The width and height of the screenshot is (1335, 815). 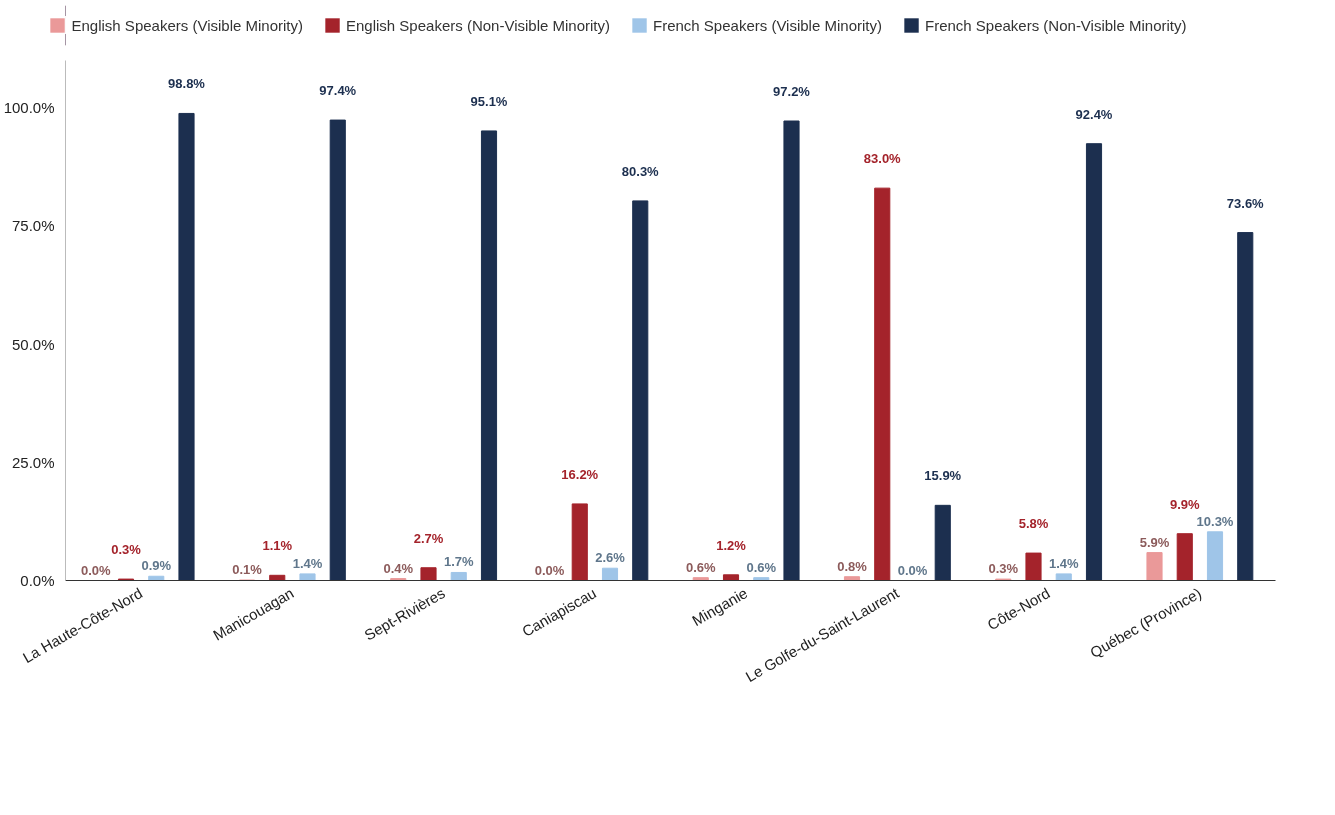 I want to click on data-label: 5.9%, so click(x=1154, y=542).